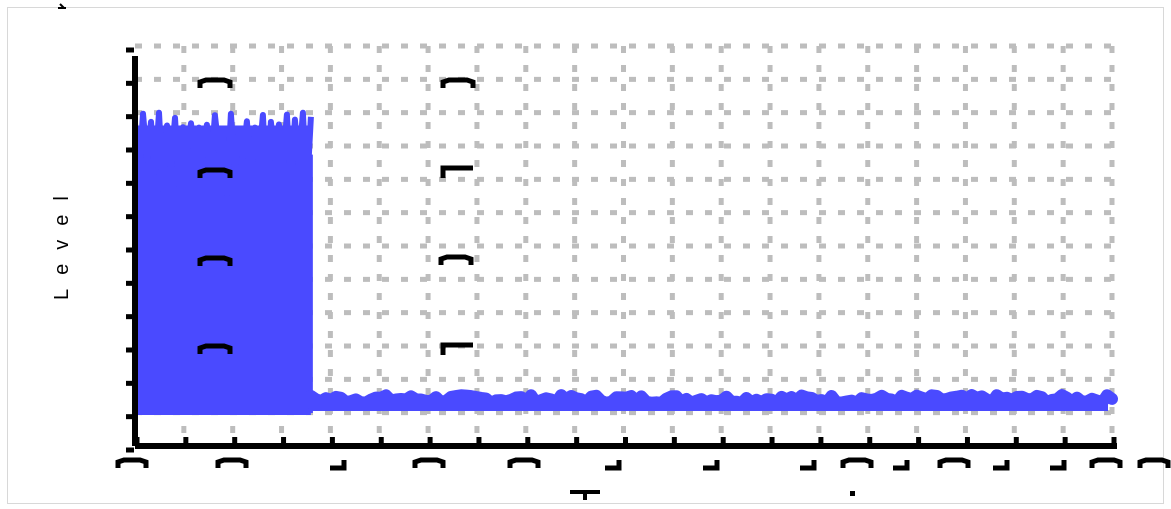  I want to click on y-axis-label: Level, so click(62, 241).